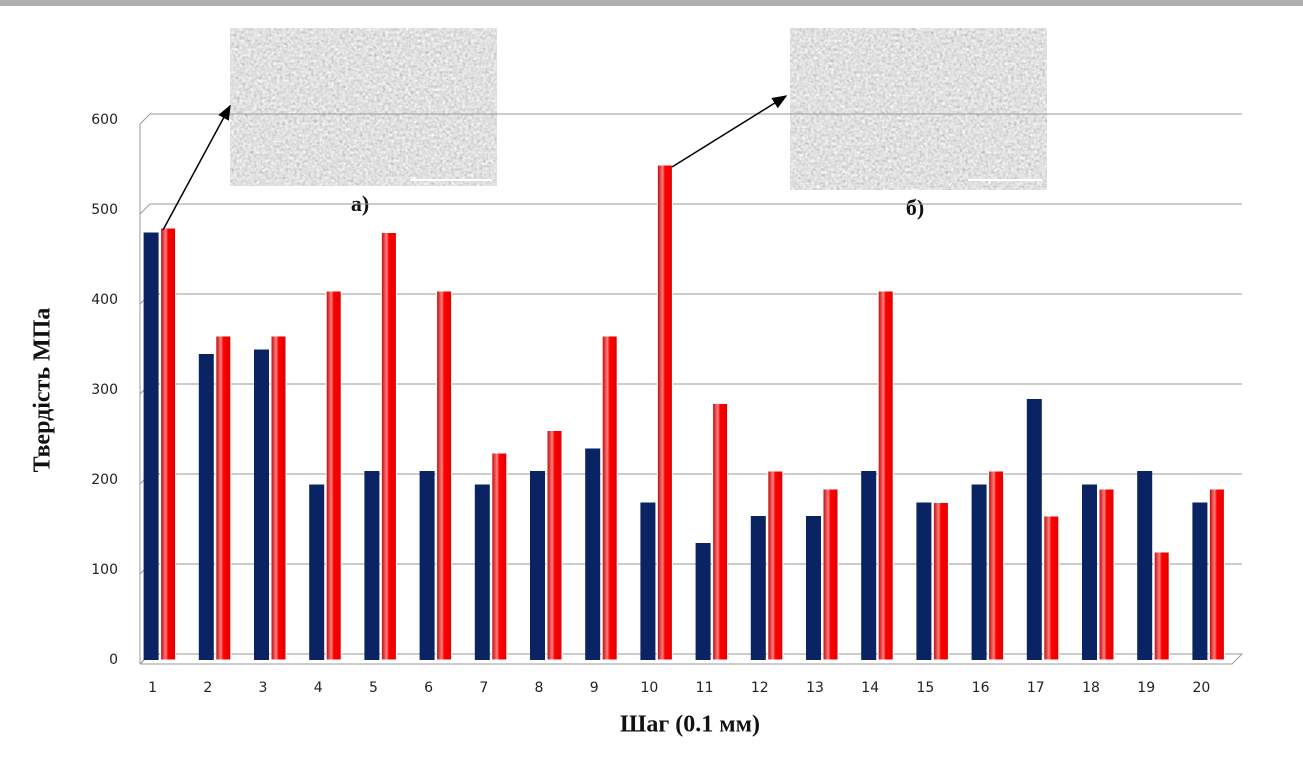  I want to click on x-tick-label: 11, so click(705, 688).